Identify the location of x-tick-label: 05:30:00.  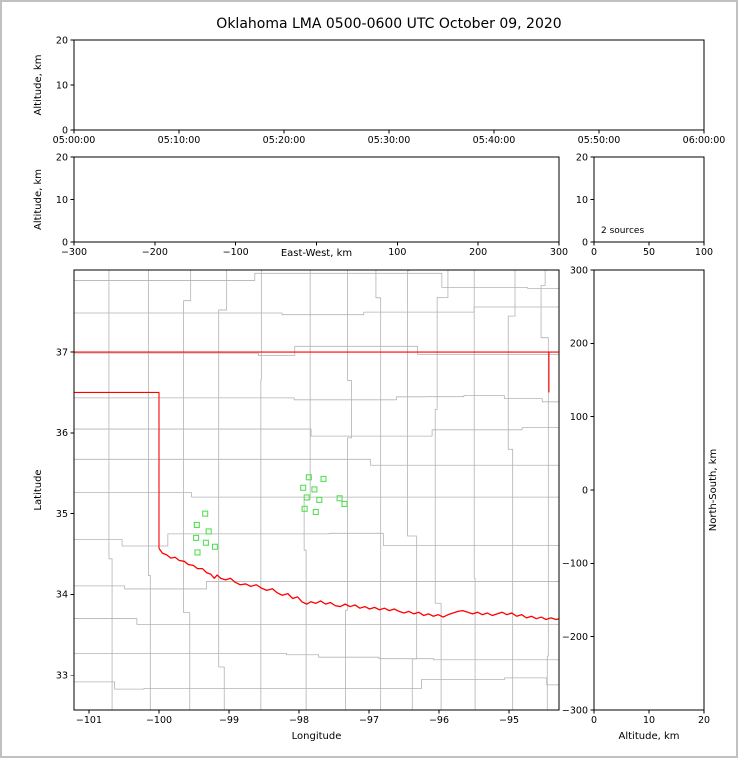
(389, 140).